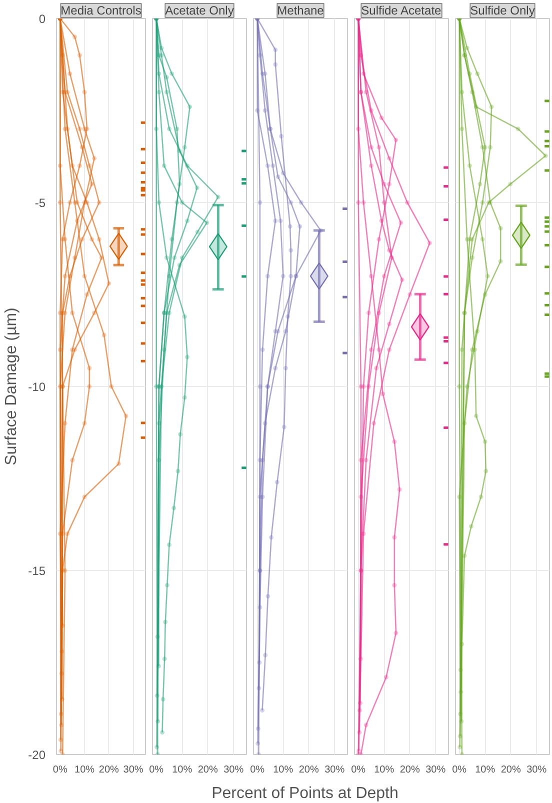  I want to click on chart-title: Media Controls, so click(101, 11).